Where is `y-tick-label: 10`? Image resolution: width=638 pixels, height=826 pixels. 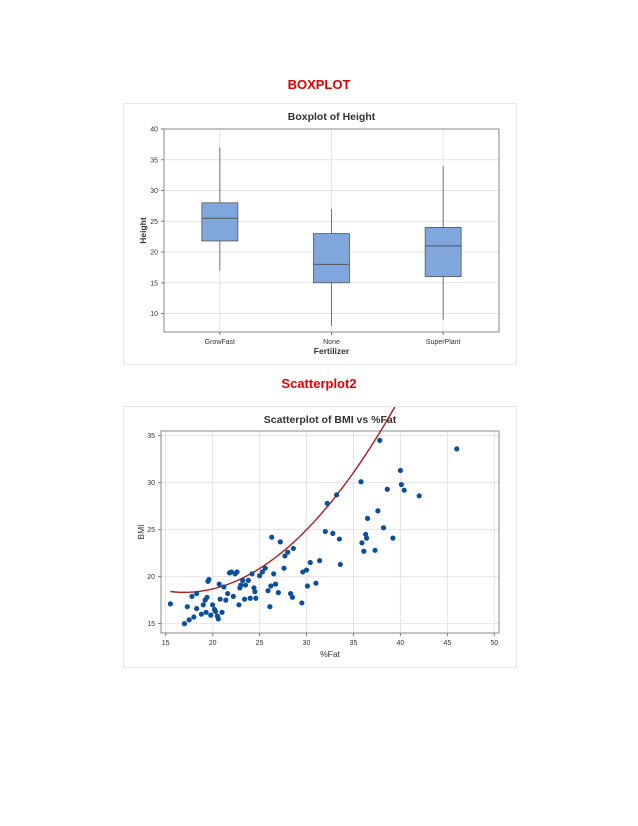
y-tick-label: 10 is located at coordinates (154, 314).